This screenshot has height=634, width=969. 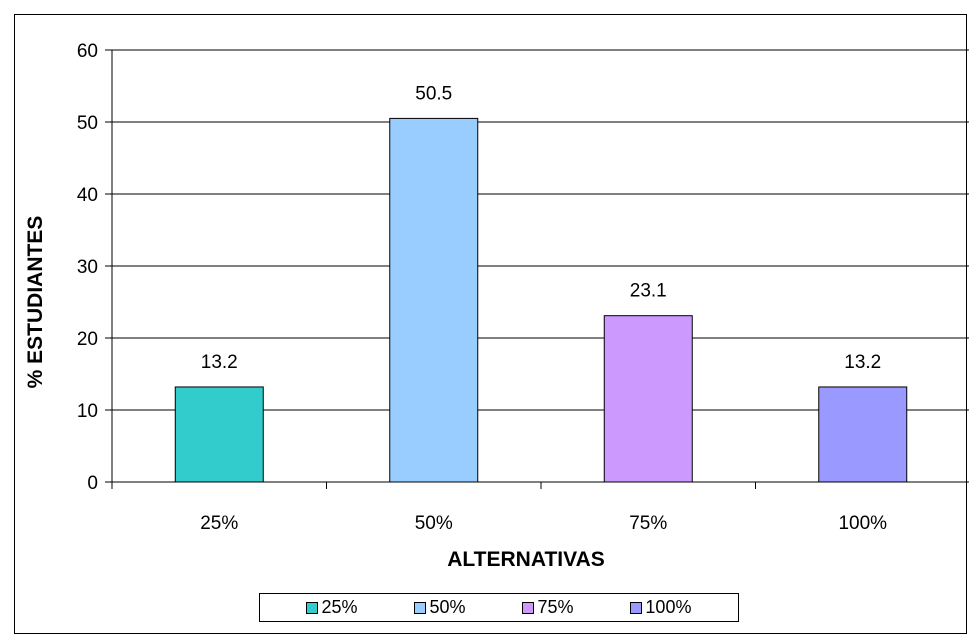 What do you see at coordinates (87, 411) in the screenshot?
I see `y-tick-label: 10` at bounding box center [87, 411].